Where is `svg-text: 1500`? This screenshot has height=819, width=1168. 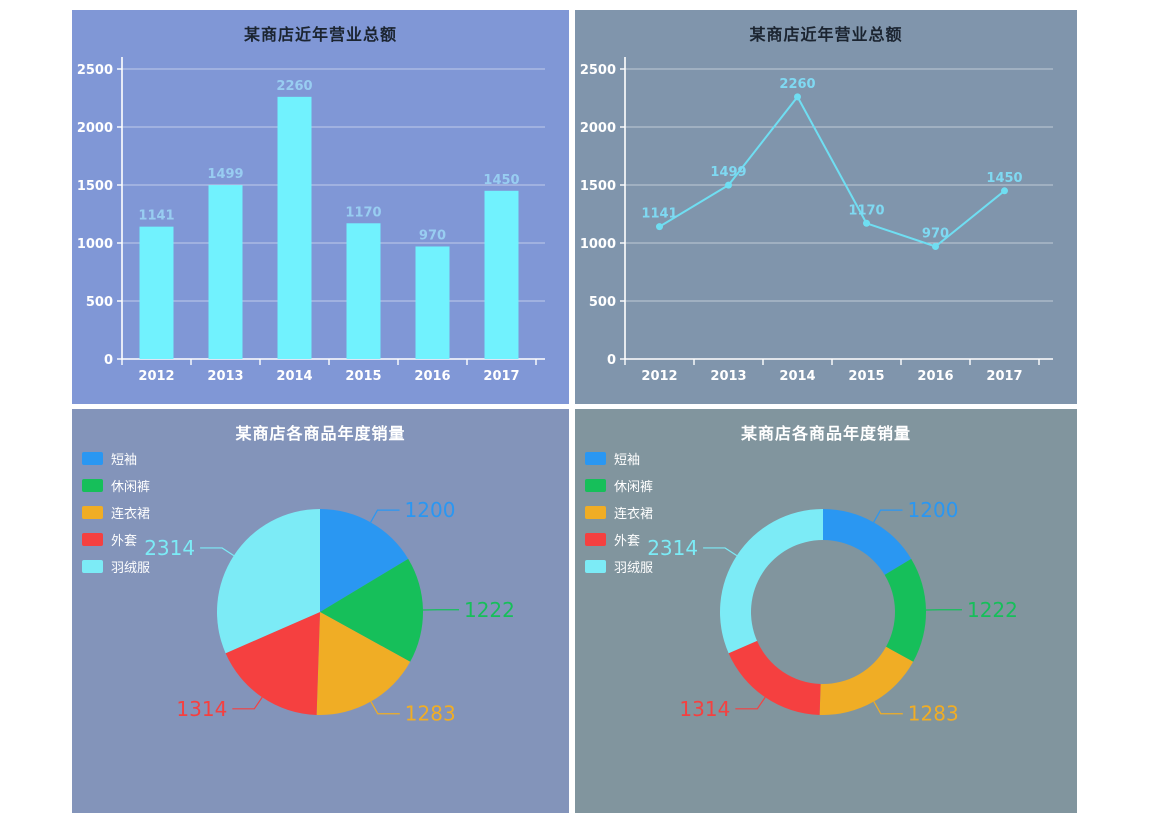 svg-text: 1500 is located at coordinates (95, 186).